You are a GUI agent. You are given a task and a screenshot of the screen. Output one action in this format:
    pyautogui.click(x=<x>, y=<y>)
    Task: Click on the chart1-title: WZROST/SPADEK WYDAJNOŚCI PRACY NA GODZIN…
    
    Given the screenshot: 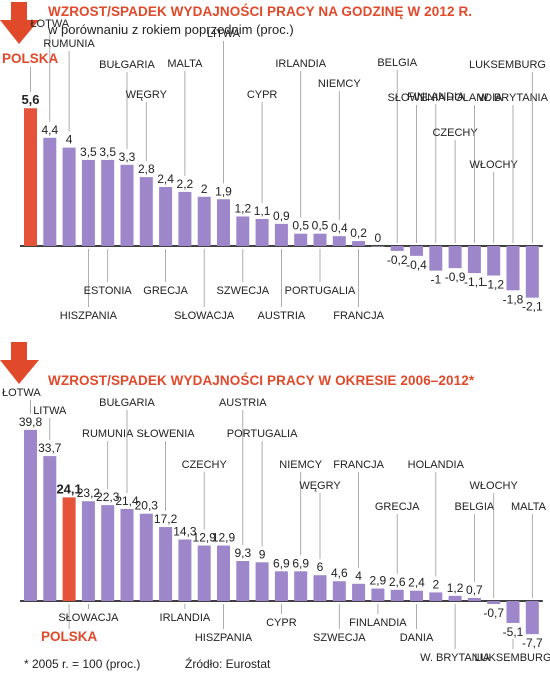 What is the action you would take?
    pyautogui.click(x=260, y=11)
    